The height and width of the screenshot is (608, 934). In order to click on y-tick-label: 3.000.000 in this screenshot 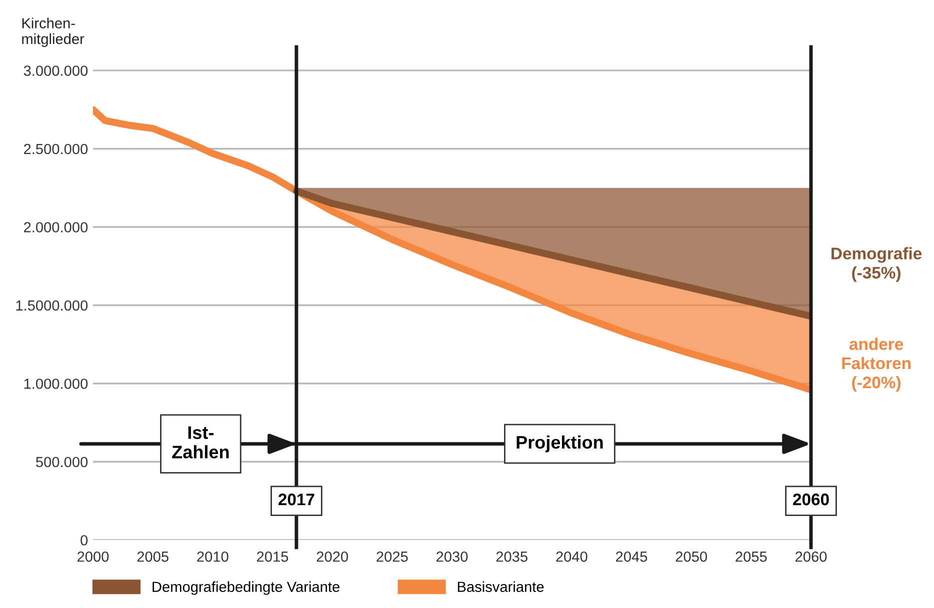, I will do `click(56, 71)`.